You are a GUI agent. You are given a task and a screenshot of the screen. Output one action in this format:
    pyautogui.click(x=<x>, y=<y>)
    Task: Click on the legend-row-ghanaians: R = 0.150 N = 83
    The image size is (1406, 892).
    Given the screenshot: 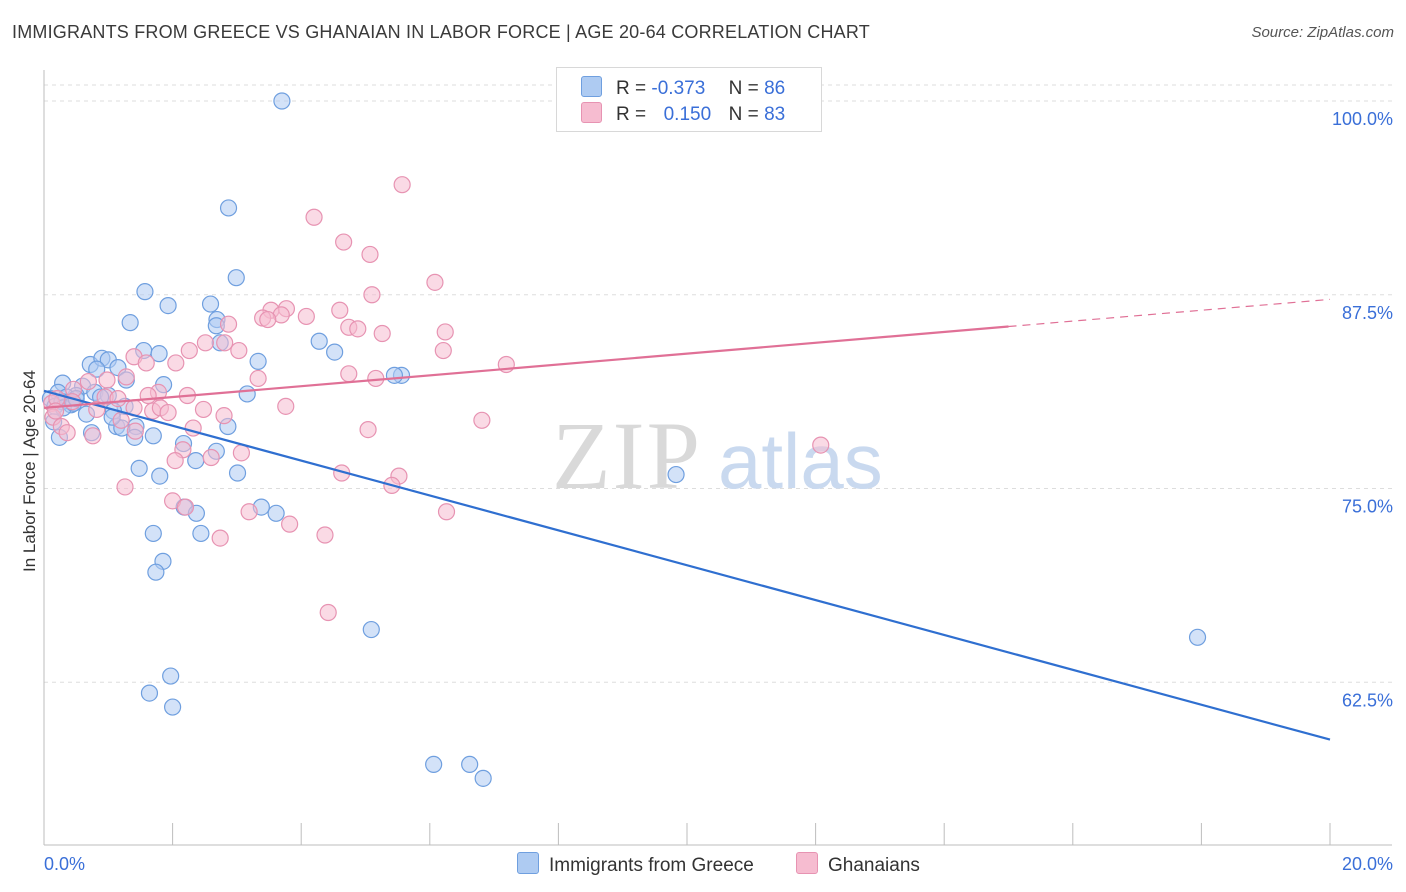 What is the action you would take?
    pyautogui.click(x=683, y=114)
    